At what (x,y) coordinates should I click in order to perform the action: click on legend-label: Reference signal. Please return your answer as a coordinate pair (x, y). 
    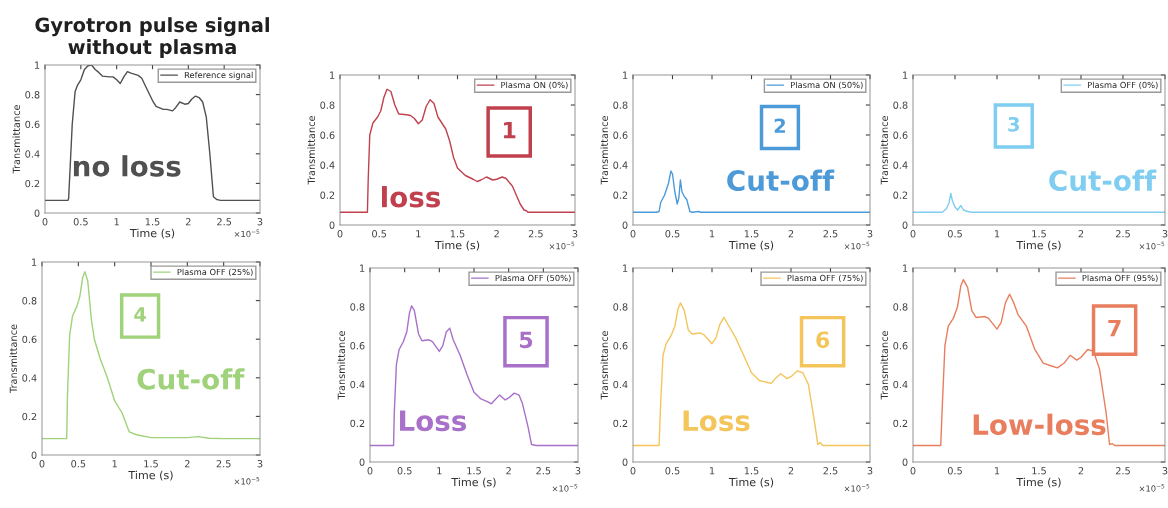
    Looking at the image, I should click on (218, 75).